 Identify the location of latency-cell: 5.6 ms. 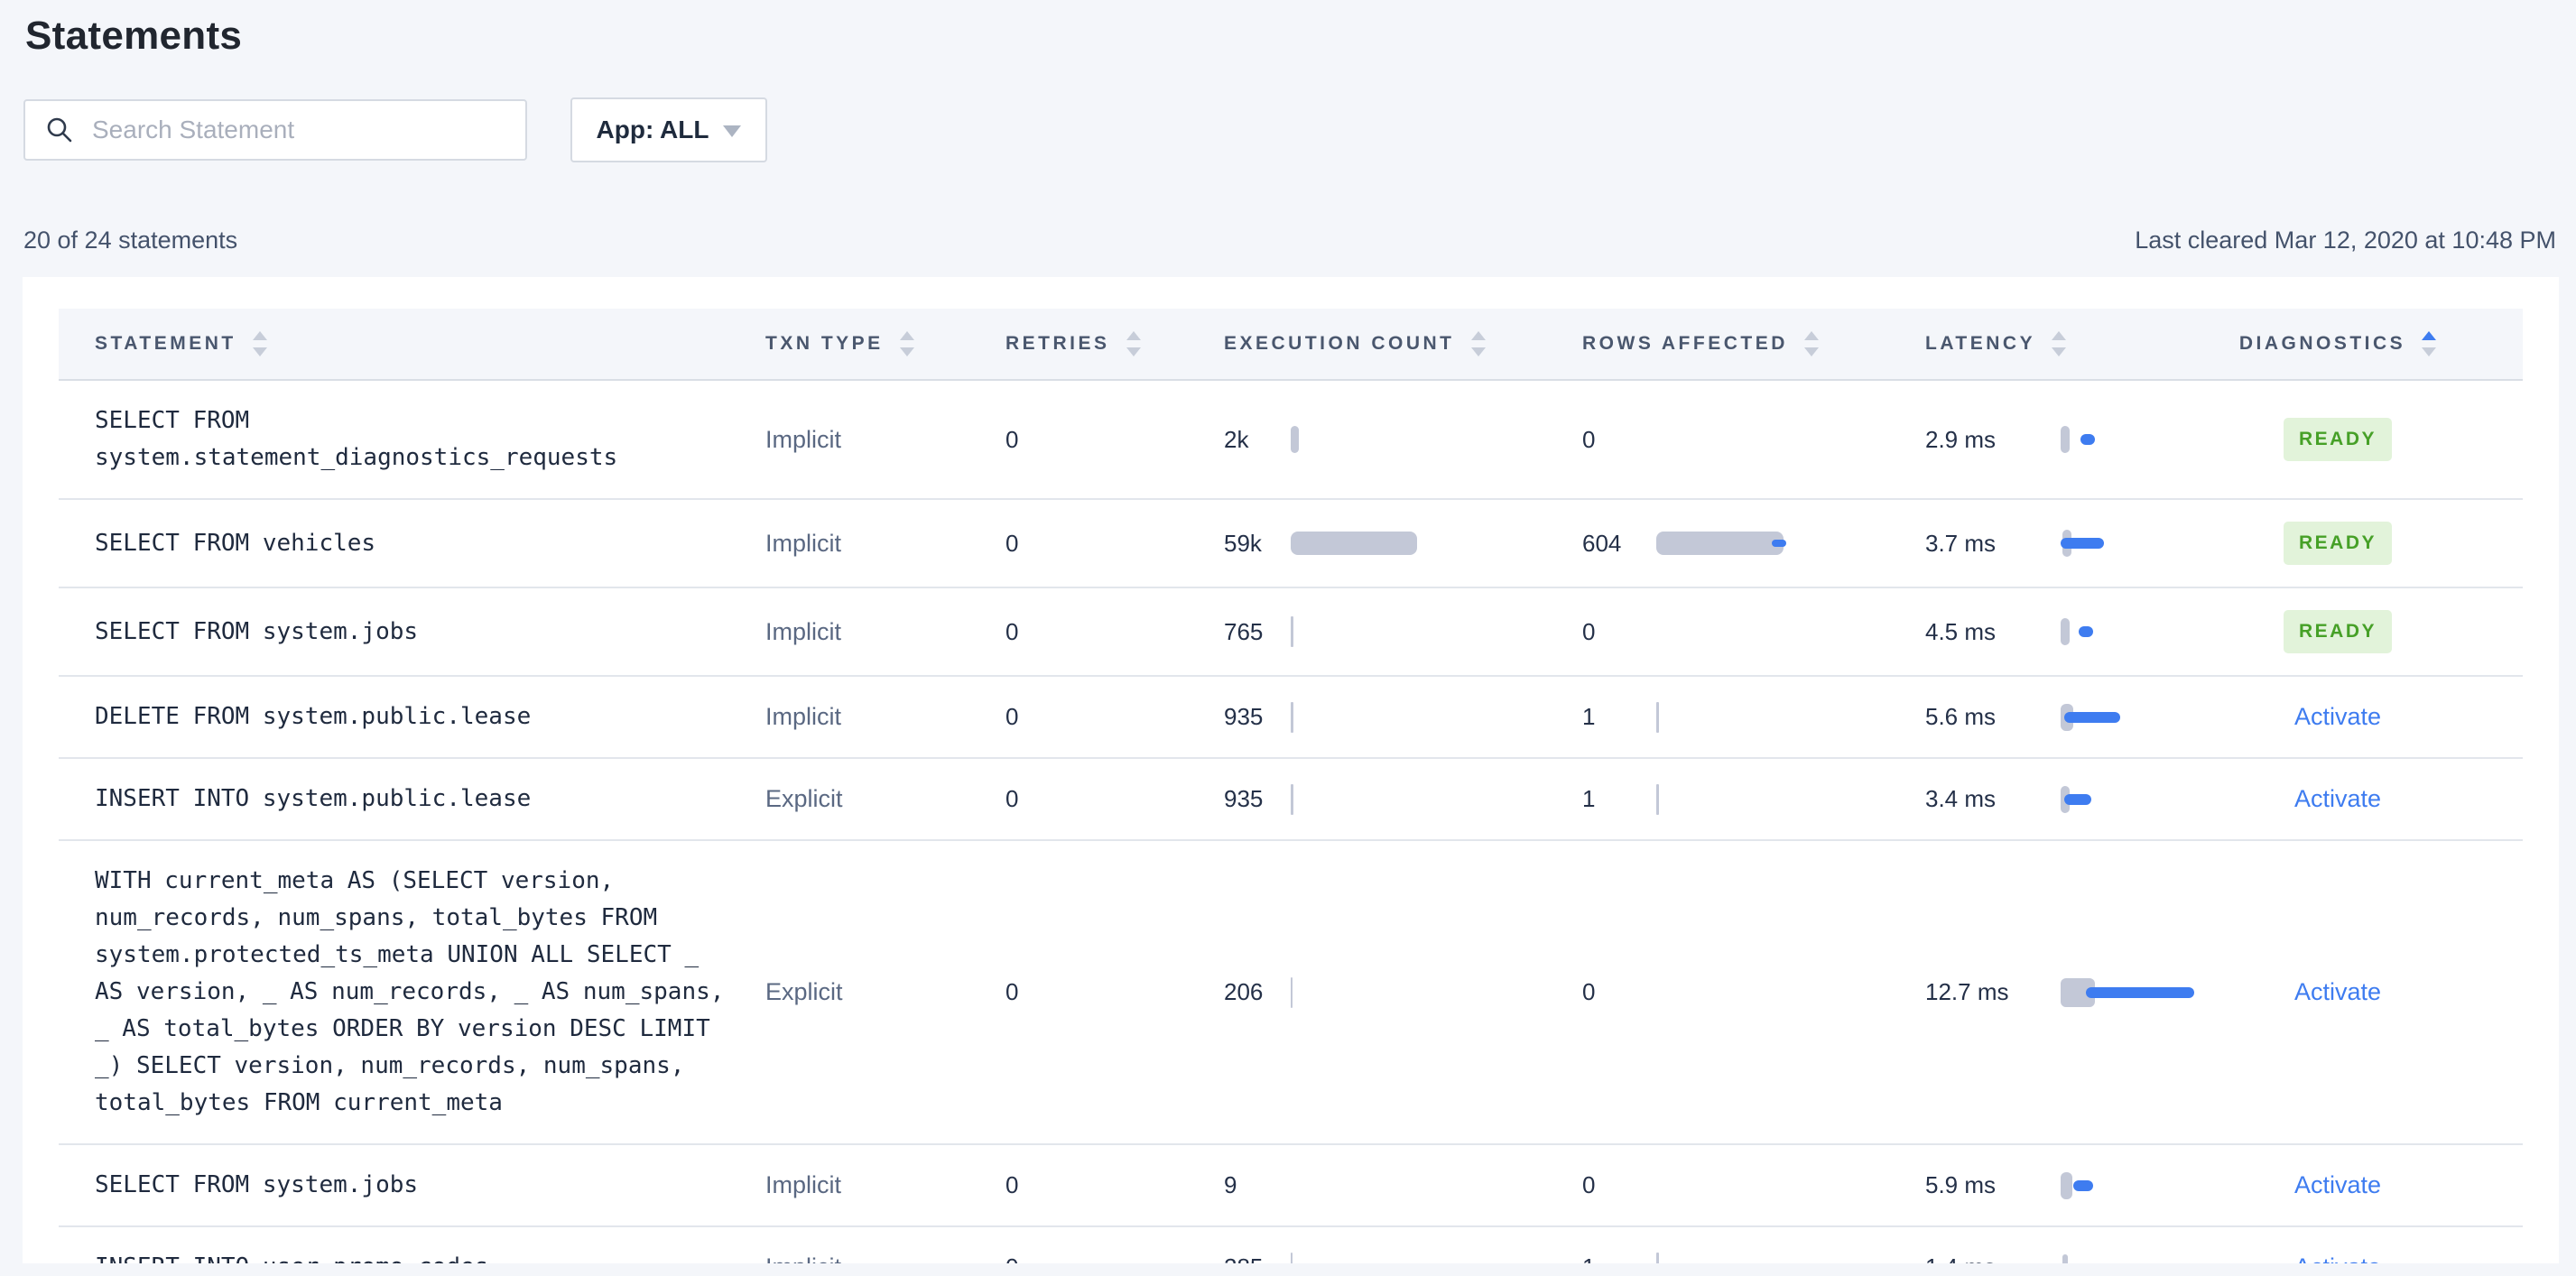
(2069, 717).